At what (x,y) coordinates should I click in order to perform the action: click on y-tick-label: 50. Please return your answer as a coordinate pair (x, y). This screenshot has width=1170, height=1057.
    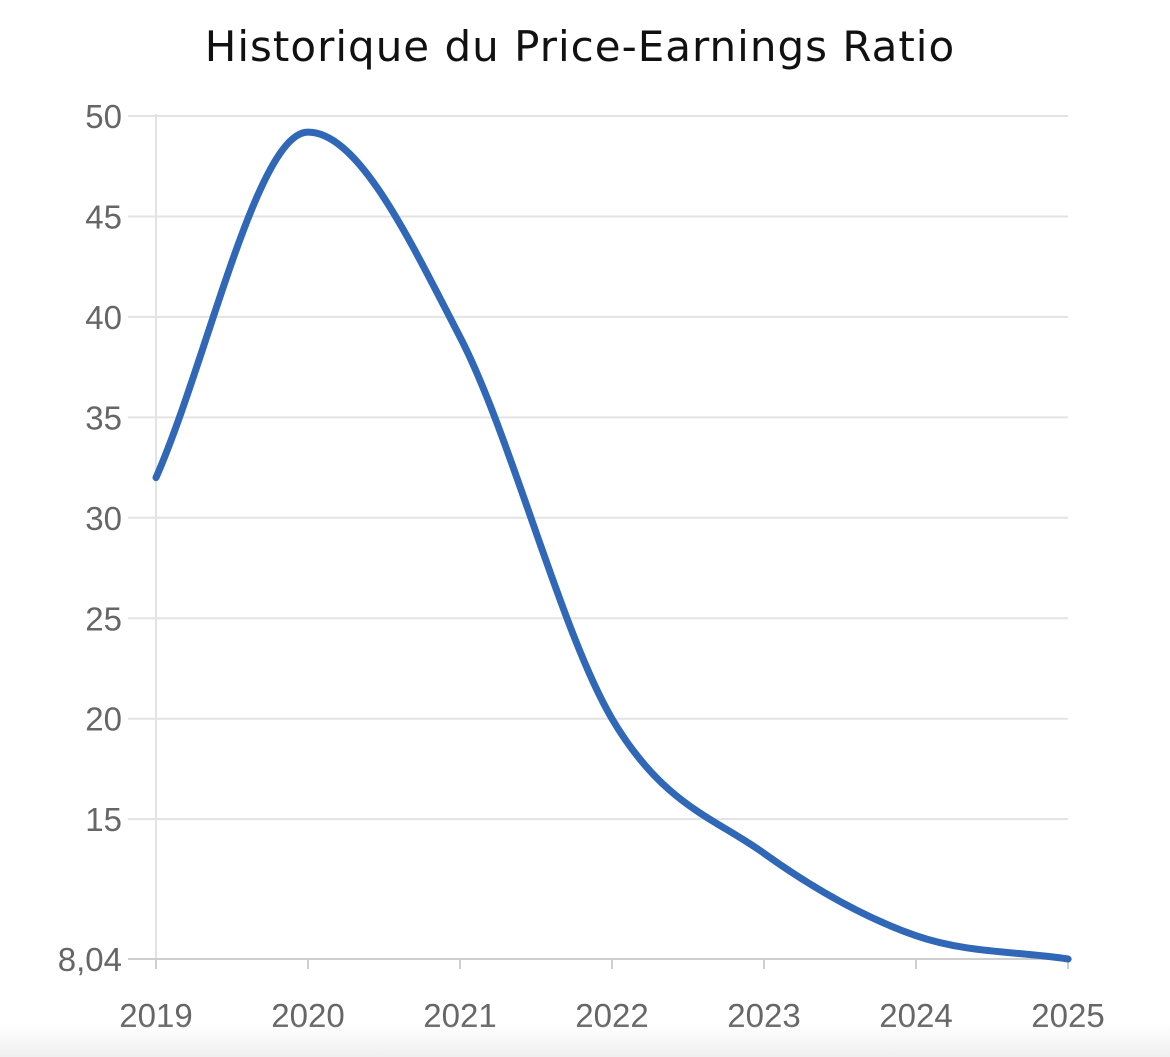
    Looking at the image, I should click on (103, 116).